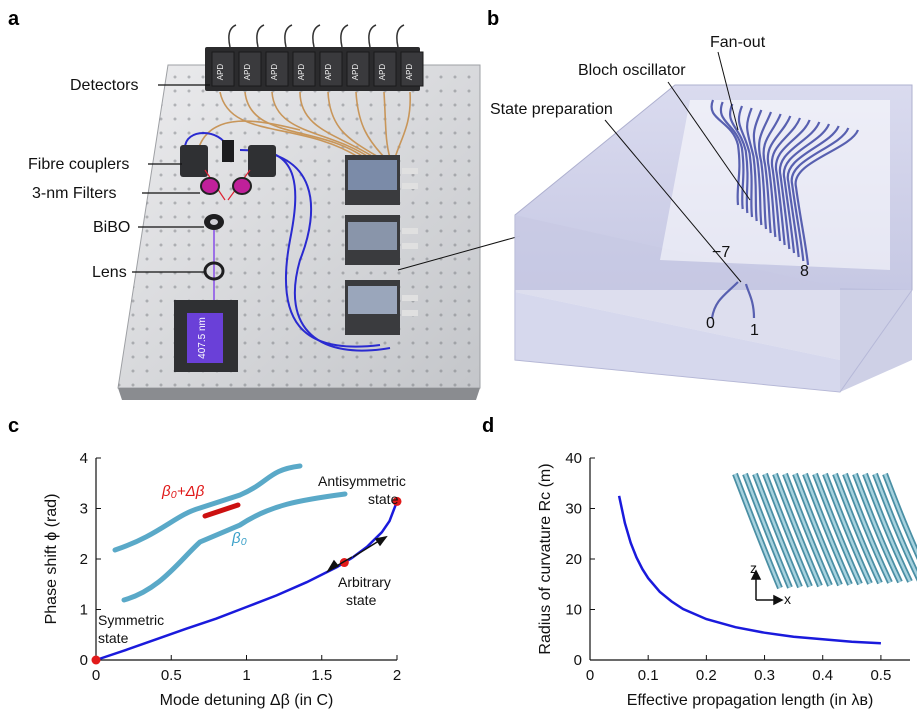 The height and width of the screenshot is (722, 917). Describe the element at coordinates (677, 342) in the screenshot. I see `glass-bottom` at that location.